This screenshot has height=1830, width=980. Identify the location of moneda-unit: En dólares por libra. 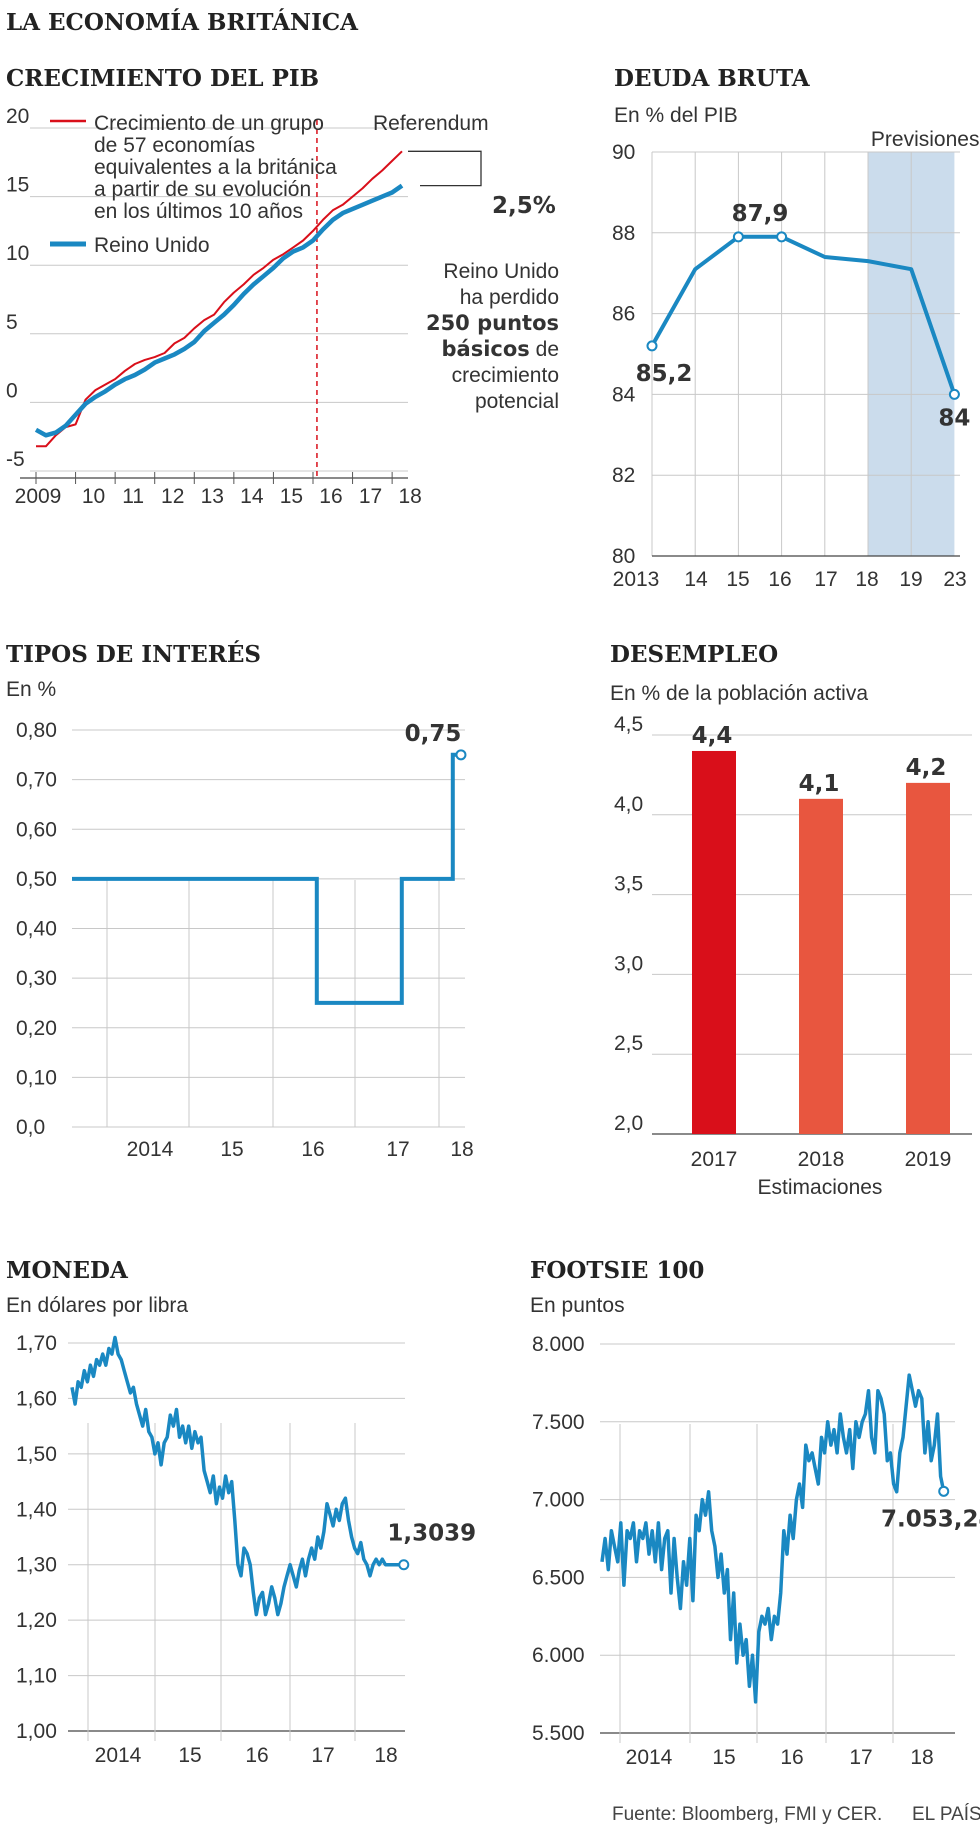
(97, 1305).